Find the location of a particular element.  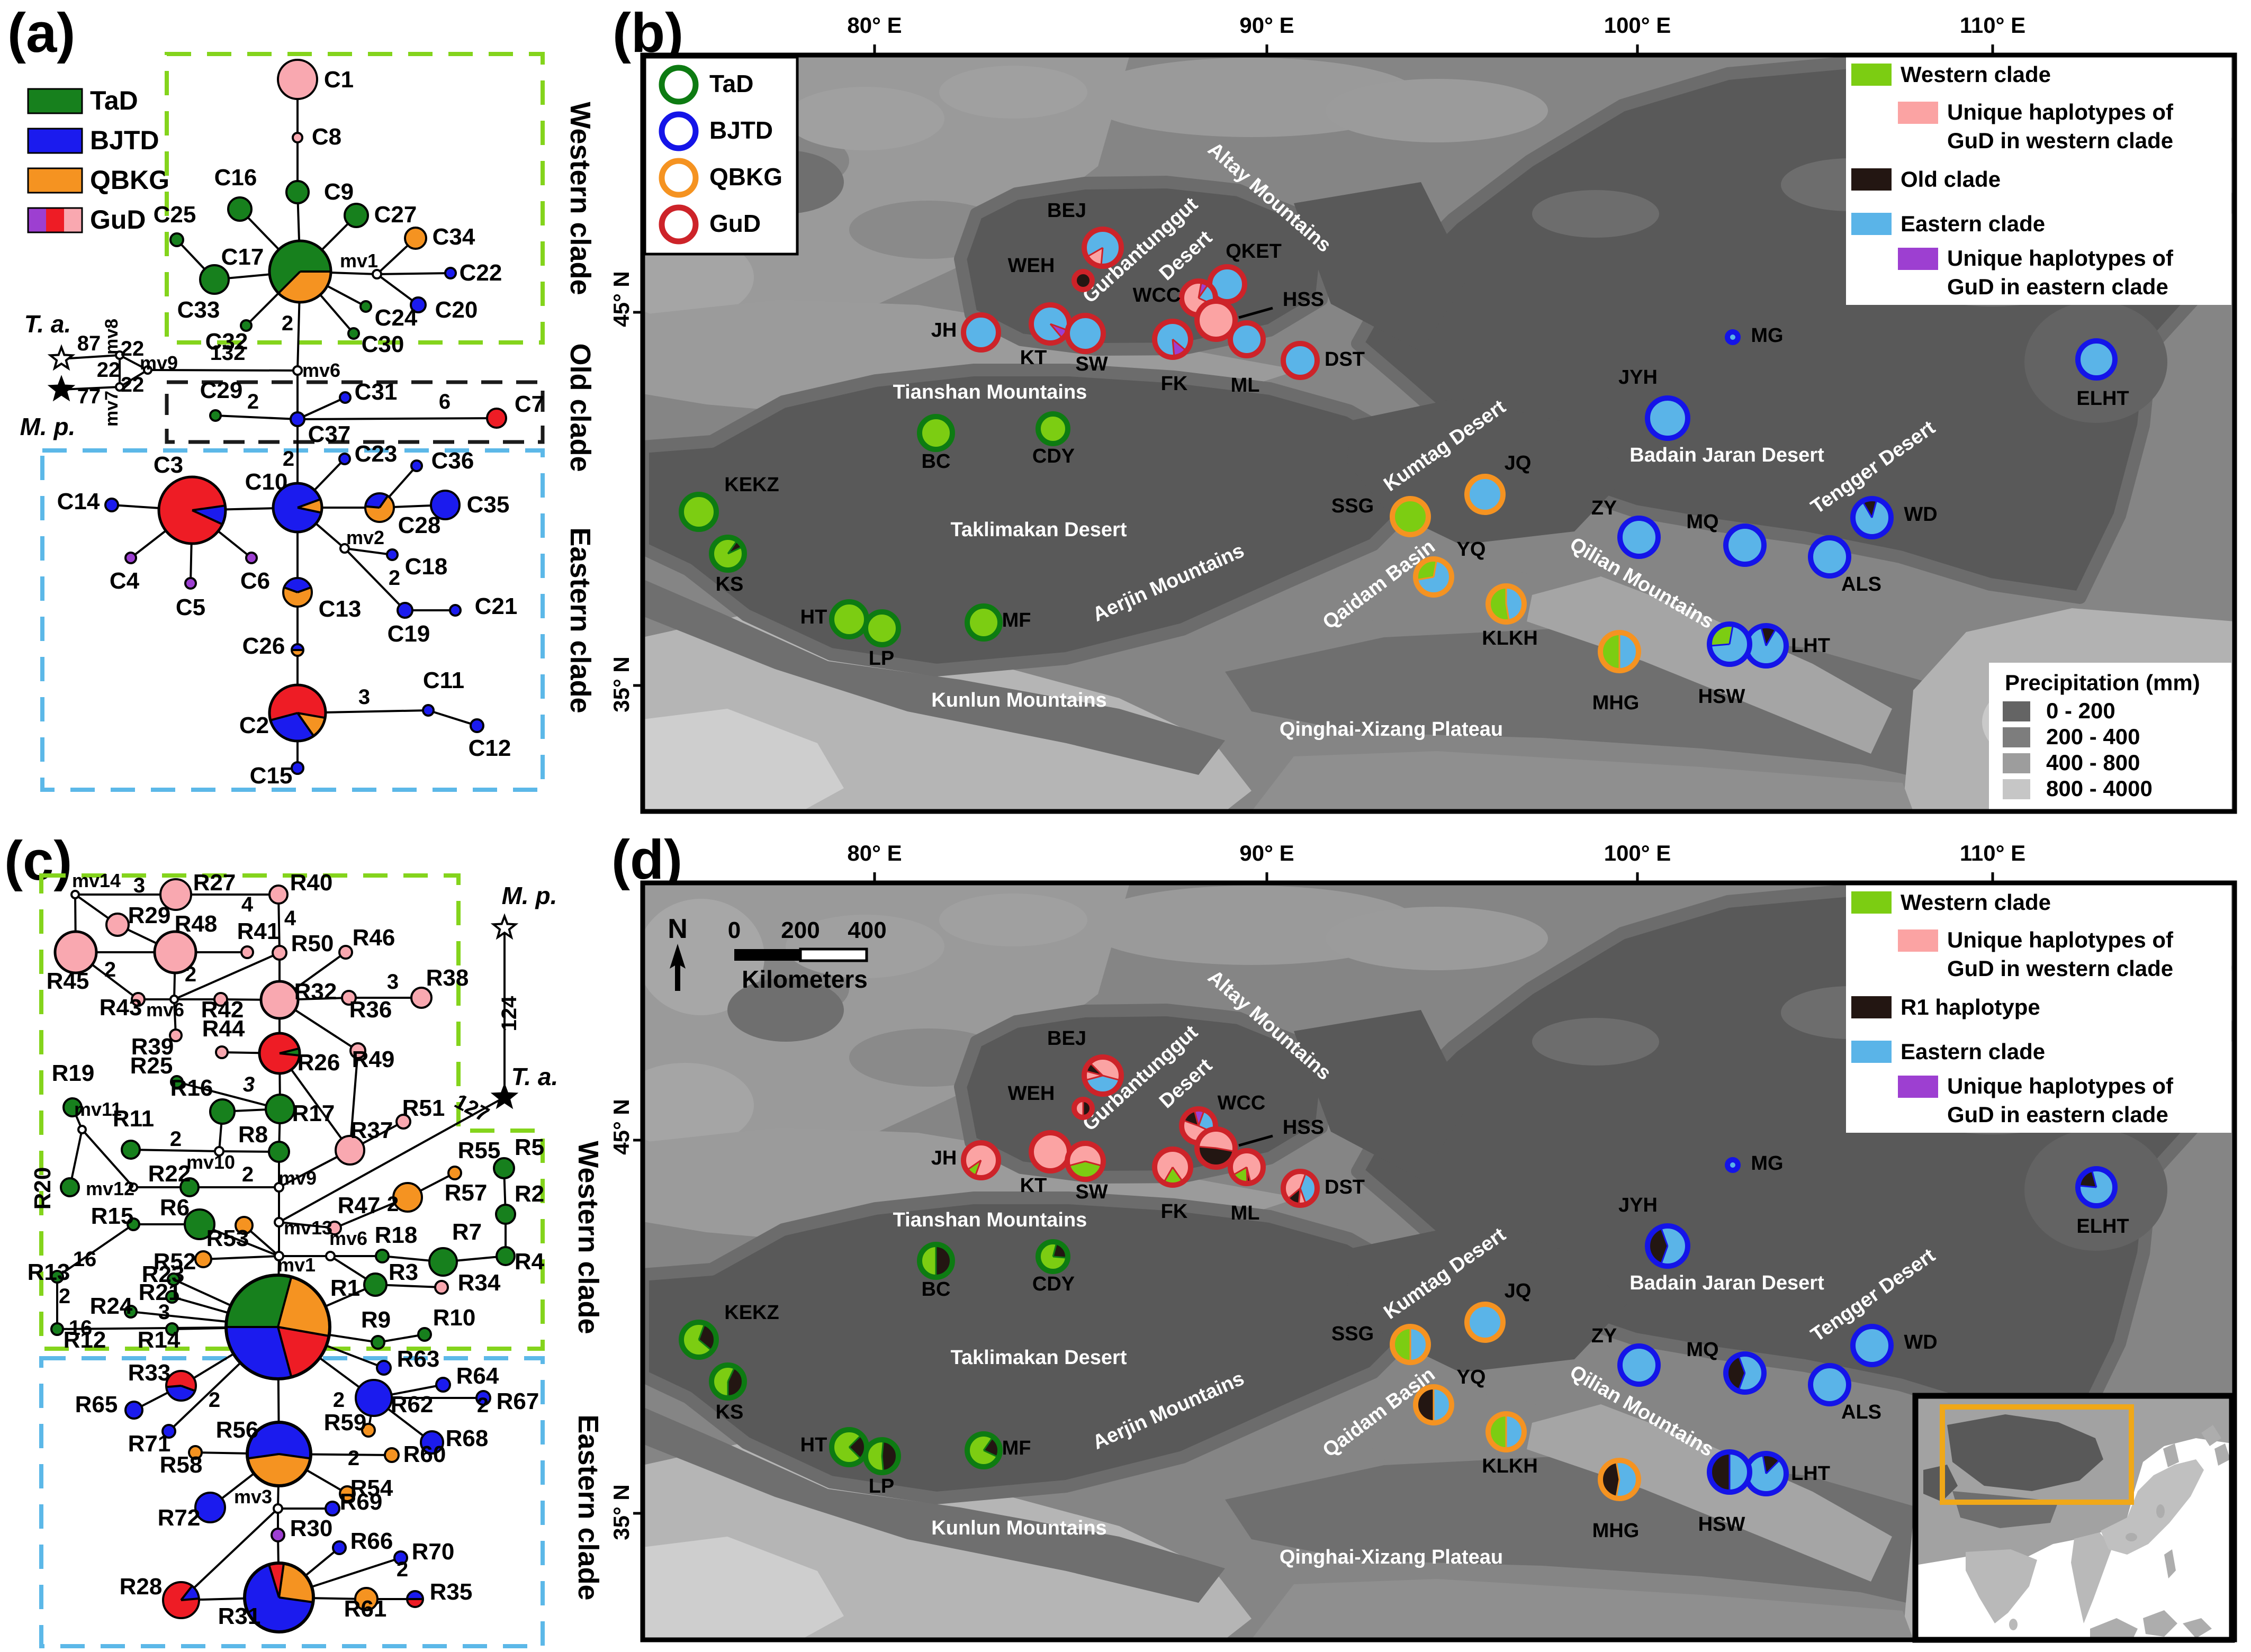

svg-text: SSG is located at coordinates (1352, 1334).